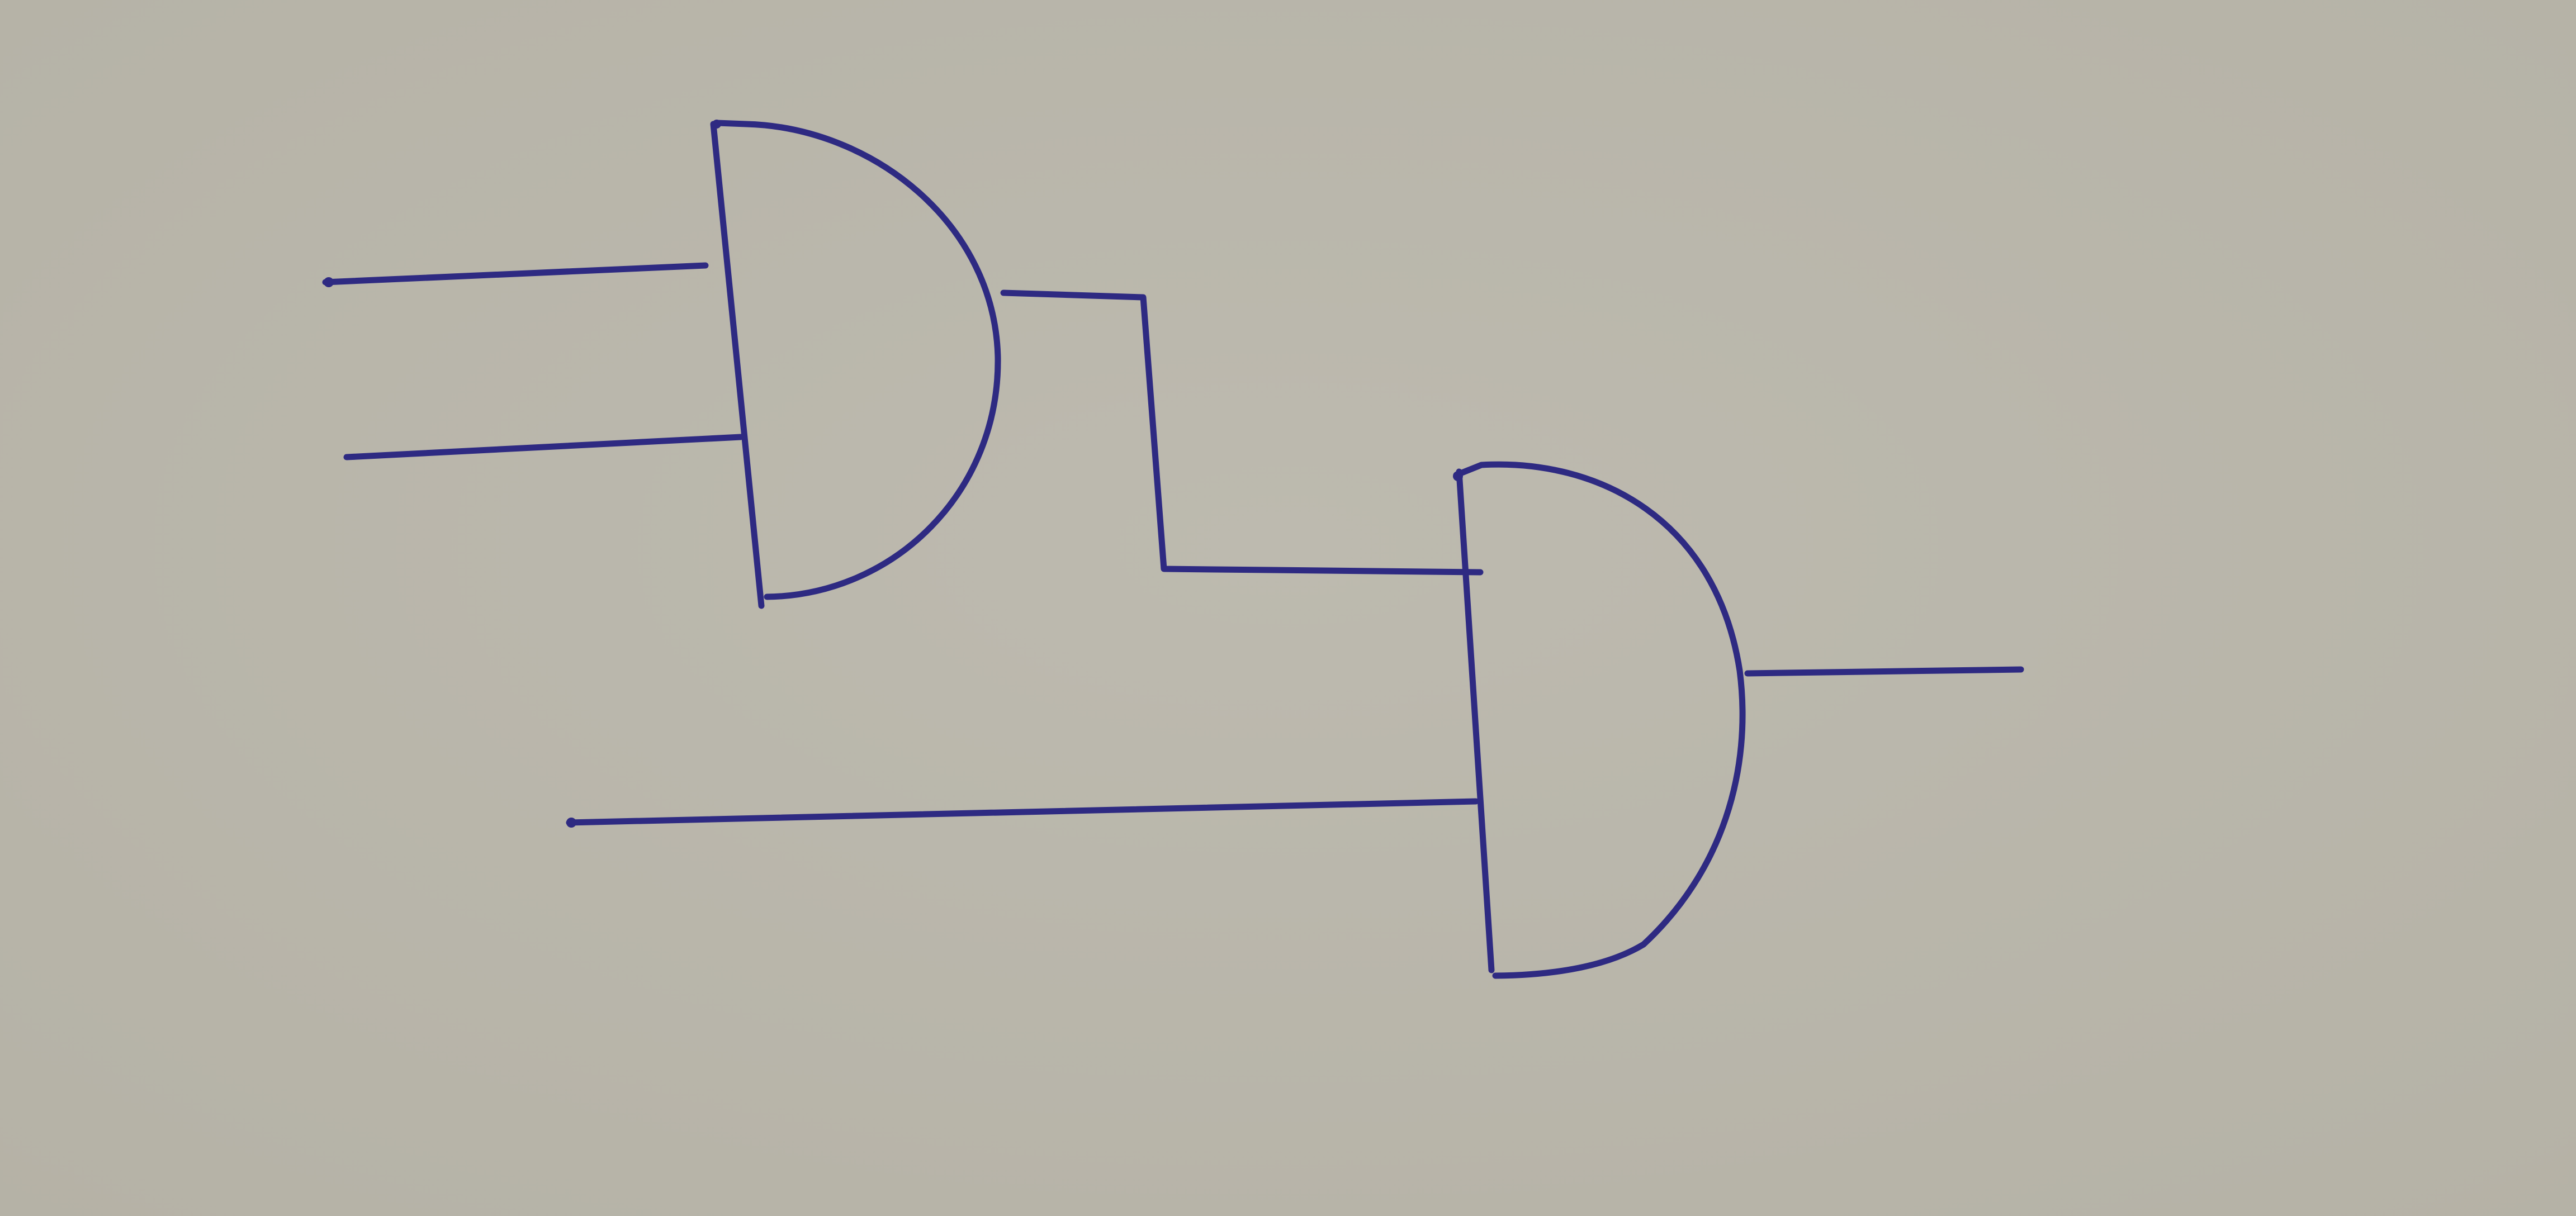 This screenshot has width=2576, height=1216. Describe the element at coordinates (738, 365) in the screenshot. I see `and-gate-1-back-edge` at that location.